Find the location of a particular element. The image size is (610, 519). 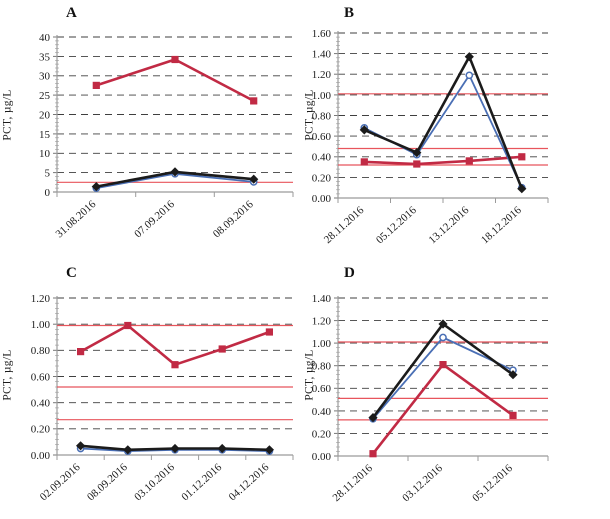

y-tick-label: 35 is located at coordinates (45, 57).